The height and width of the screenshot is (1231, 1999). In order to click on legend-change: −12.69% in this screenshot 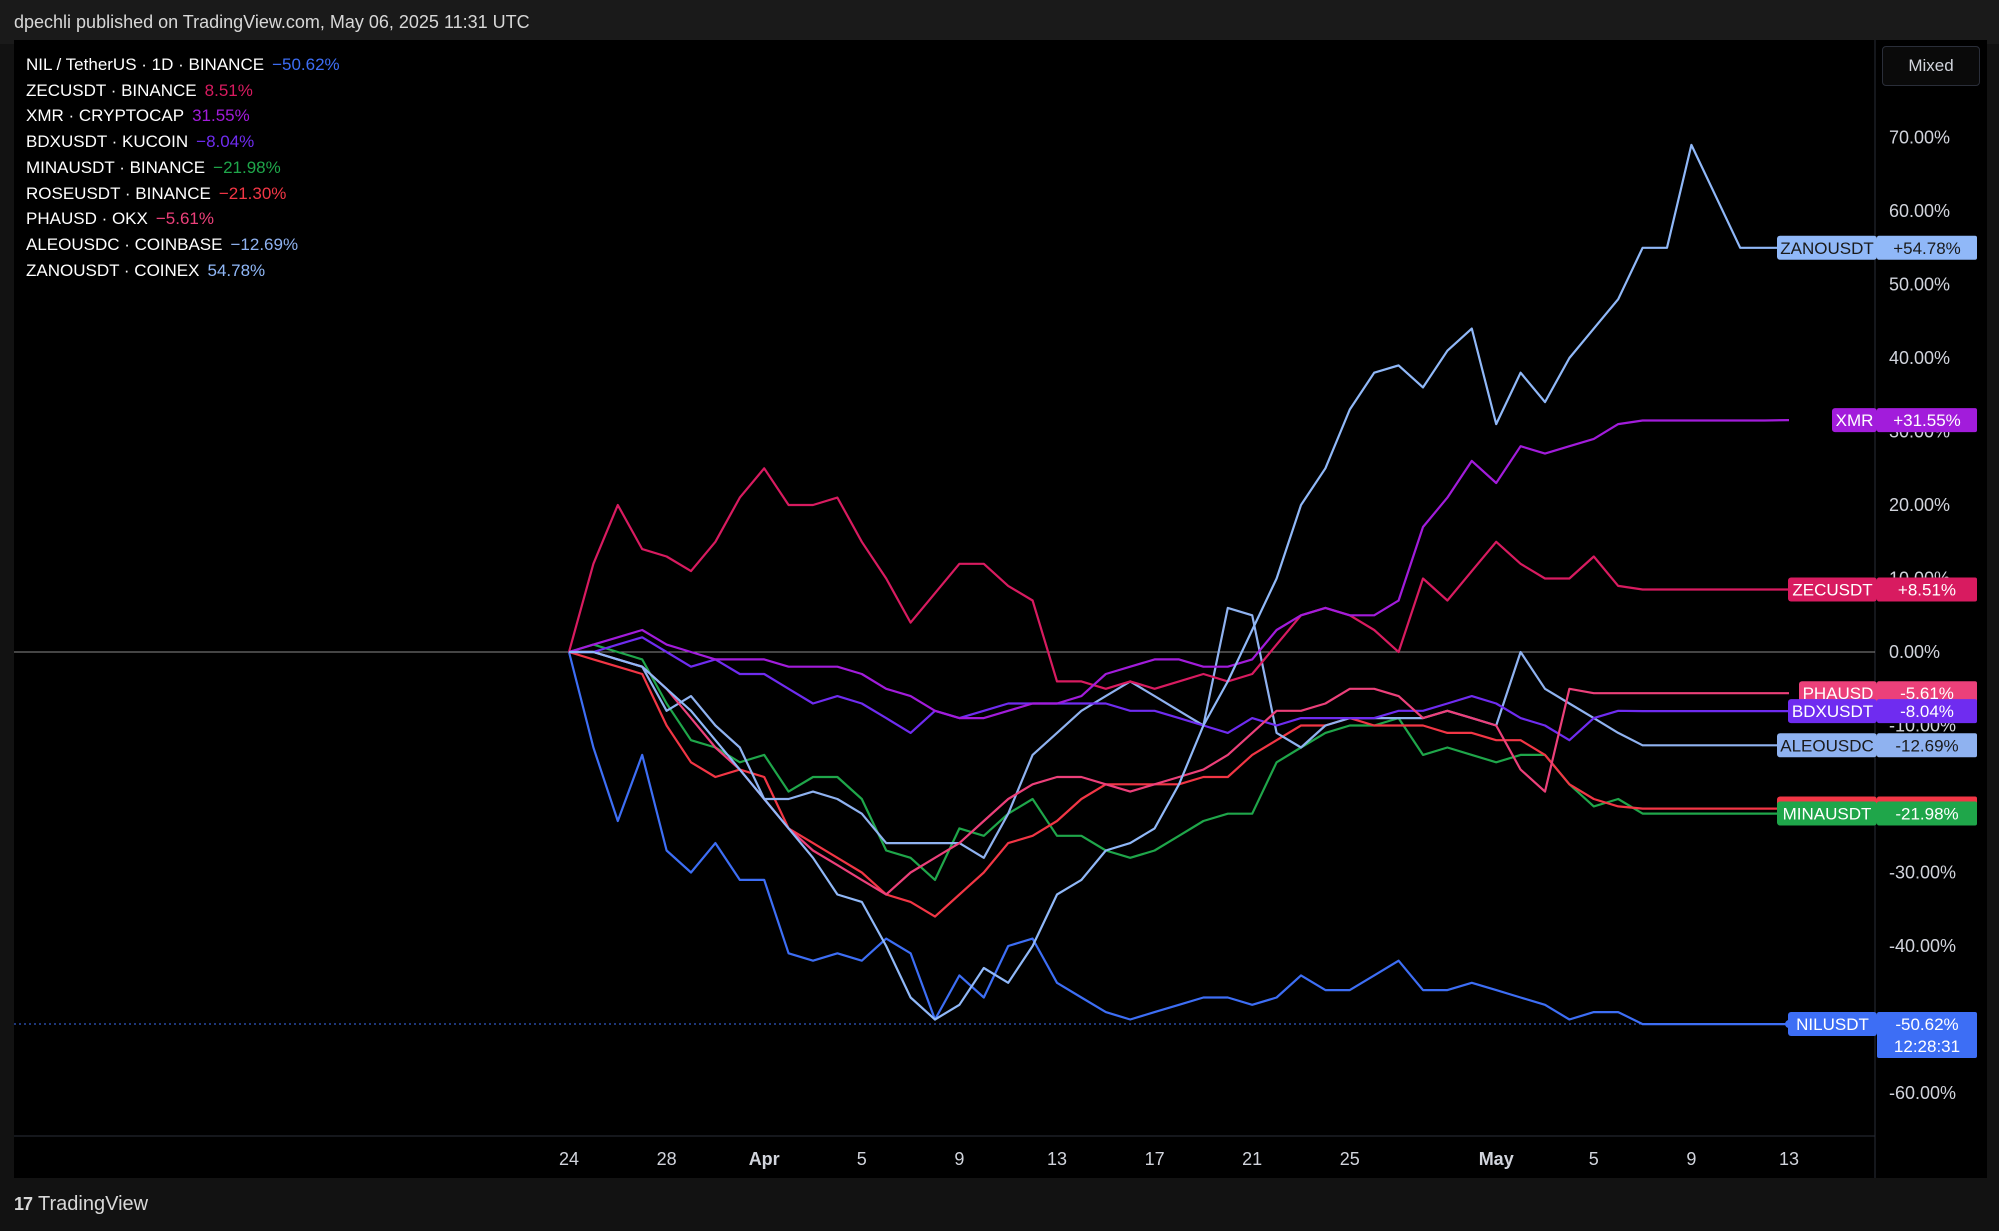, I will do `click(264, 244)`.